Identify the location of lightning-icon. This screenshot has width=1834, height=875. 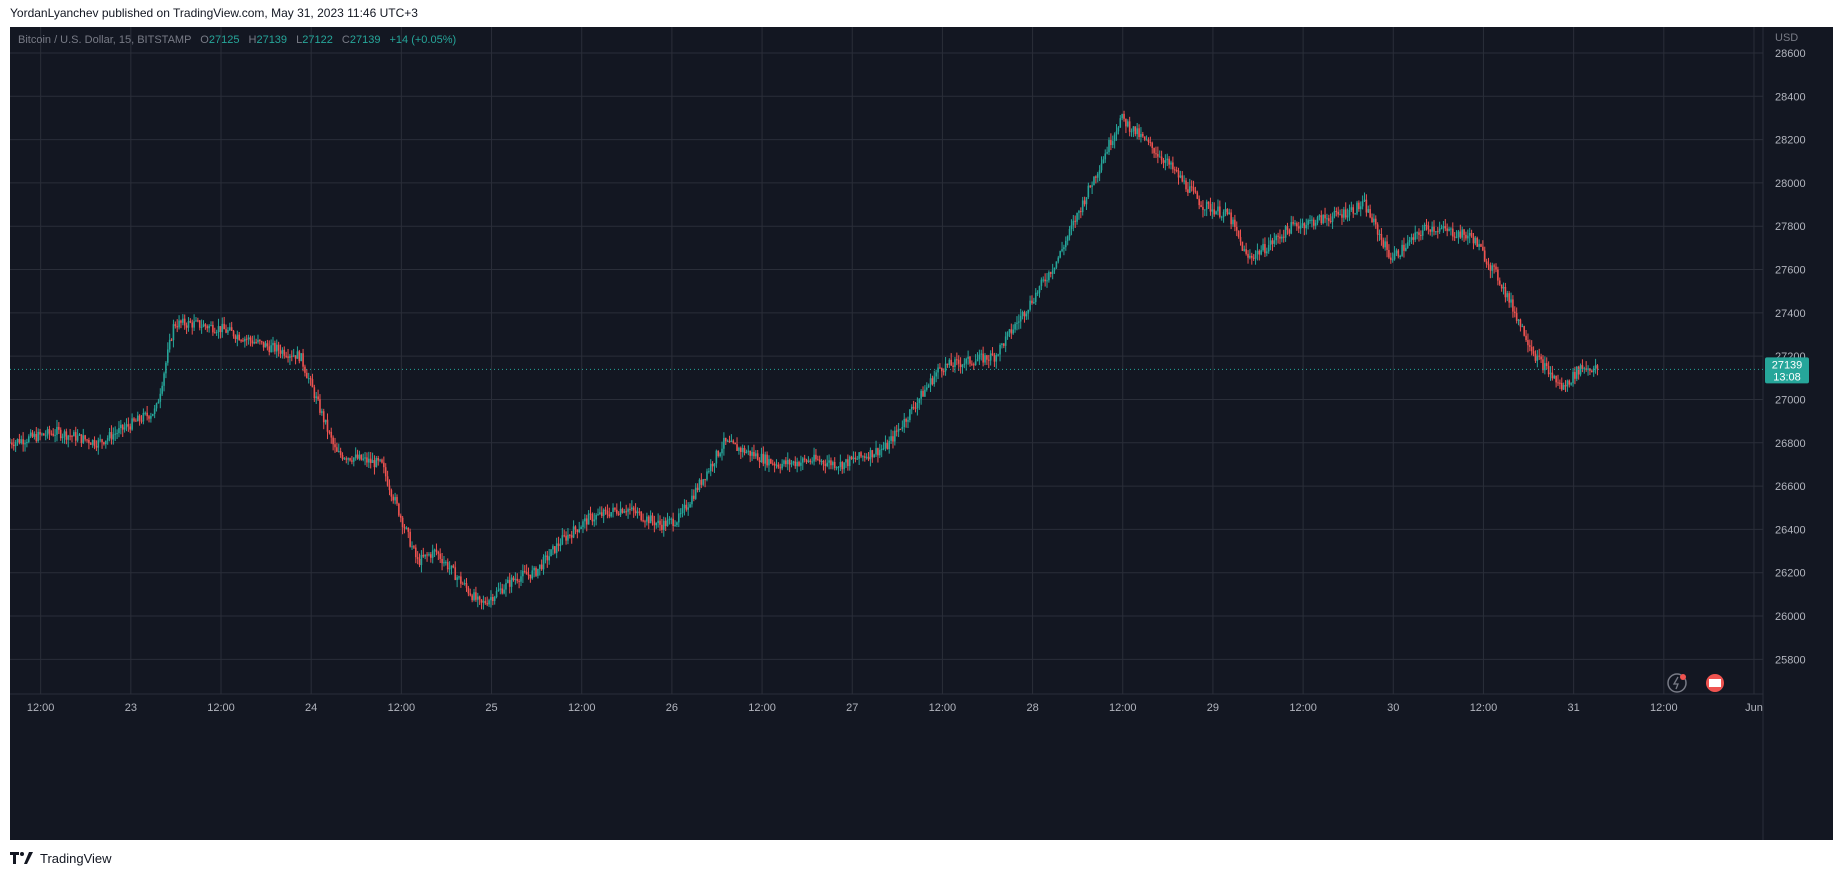
(1677, 683).